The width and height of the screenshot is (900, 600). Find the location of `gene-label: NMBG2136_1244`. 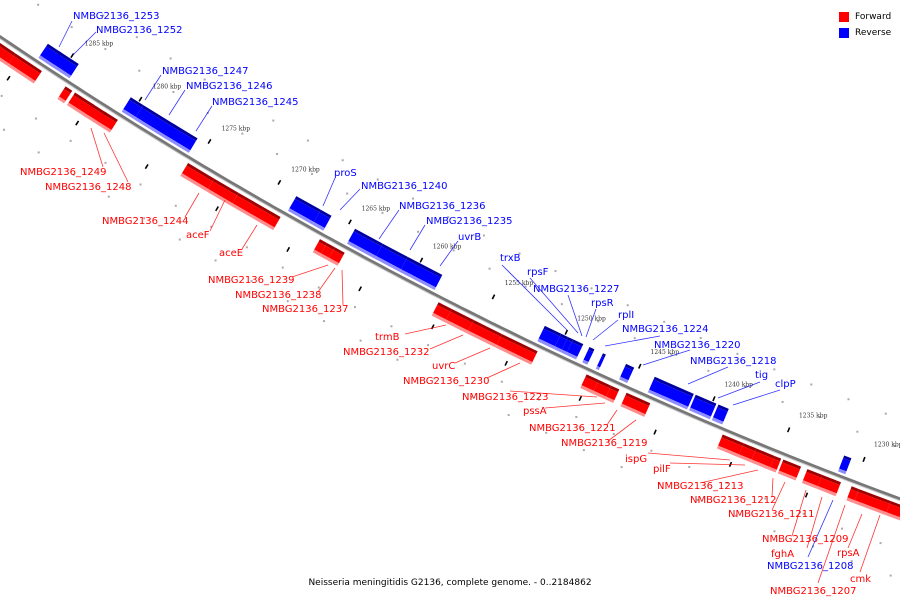

gene-label: NMBG2136_1244 is located at coordinates (145, 221).